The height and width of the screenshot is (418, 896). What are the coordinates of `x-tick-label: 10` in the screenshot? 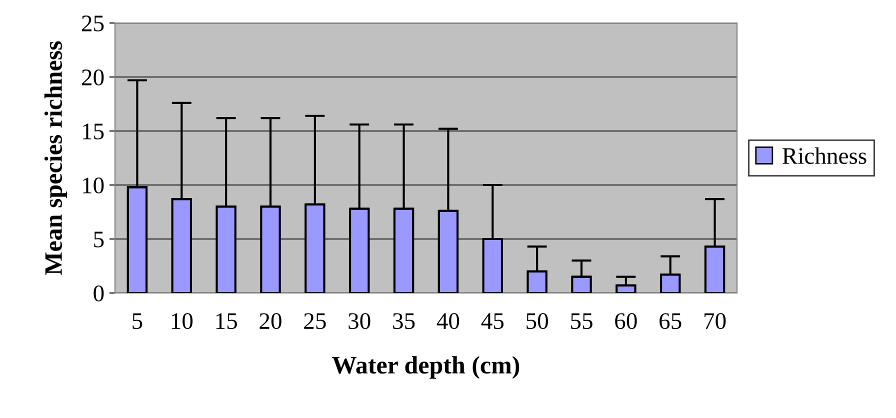 It's located at (182, 321).